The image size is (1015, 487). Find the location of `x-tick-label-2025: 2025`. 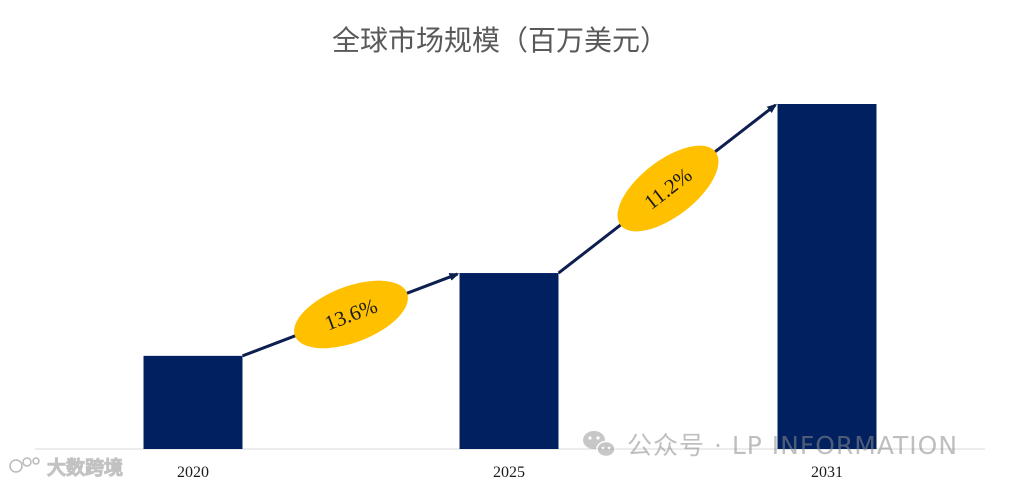

x-tick-label-2025: 2025 is located at coordinates (509, 472).